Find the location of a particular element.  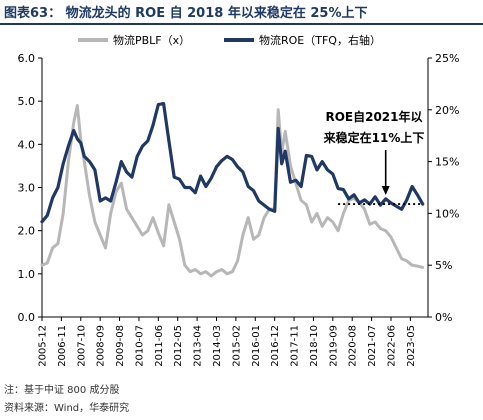

y-tick-label-right: 0% is located at coordinates (443, 317).